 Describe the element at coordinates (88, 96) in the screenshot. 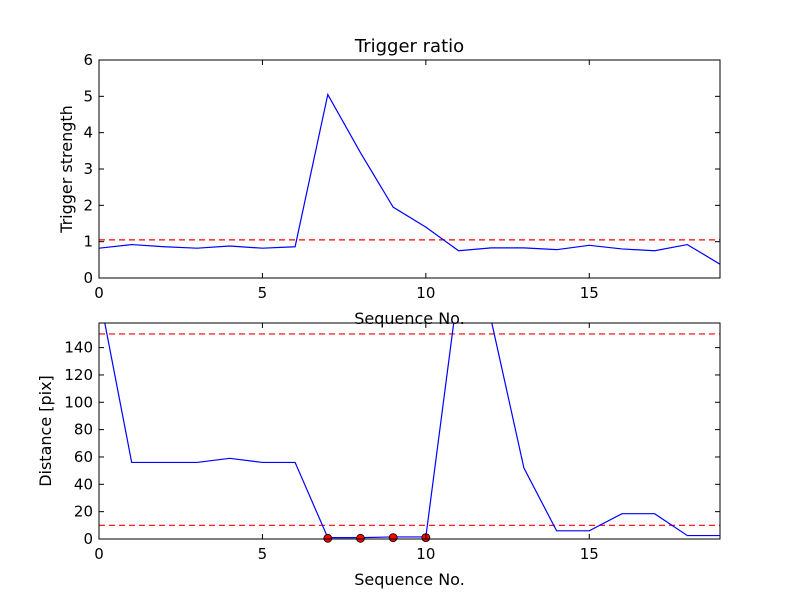

I see `top-y-tick-label: 5` at that location.